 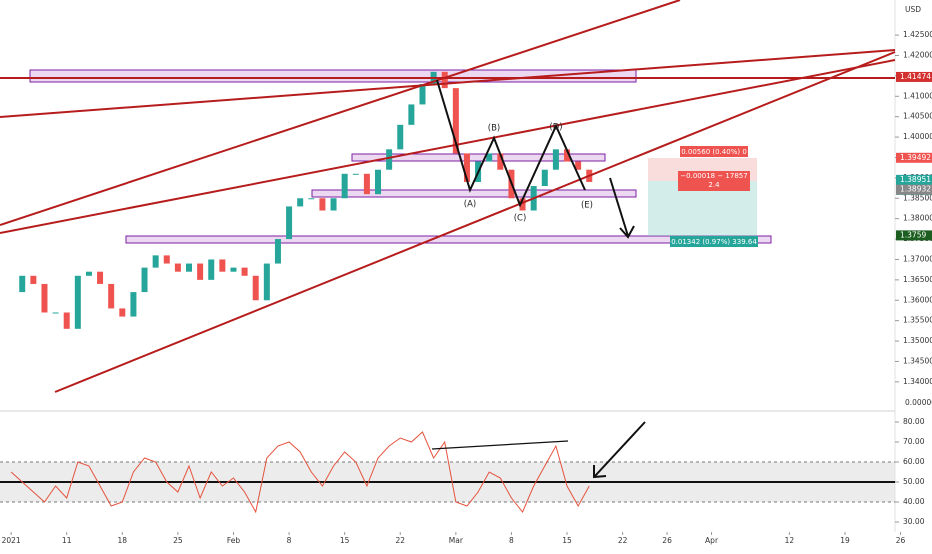 What do you see at coordinates (914, 481) in the screenshot?
I see `rsi-tick-label: 50.00` at bounding box center [914, 481].